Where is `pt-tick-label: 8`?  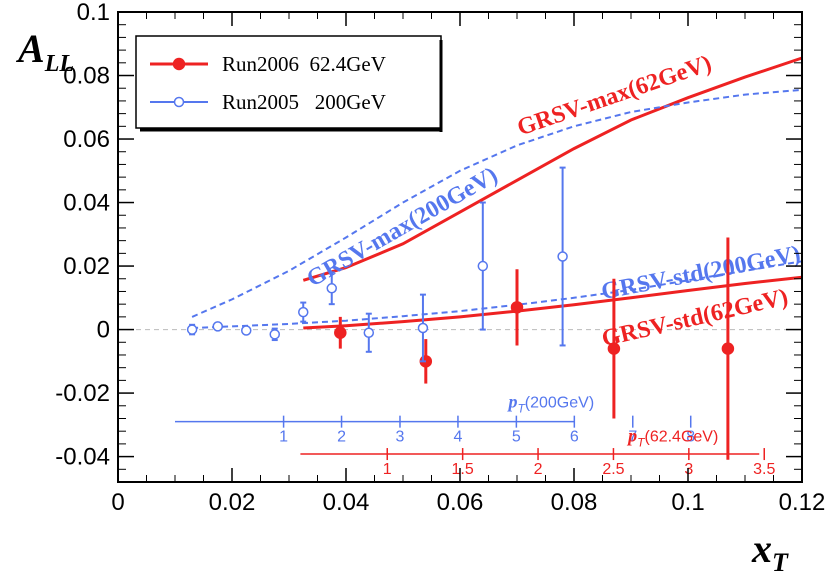
pt-tick-label: 8 is located at coordinates (690, 437).